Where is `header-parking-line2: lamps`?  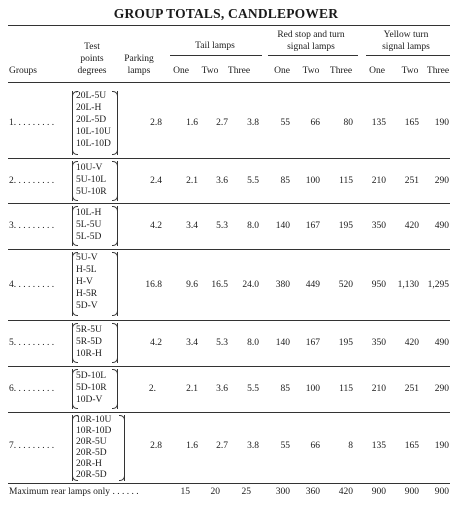 header-parking-line2: lamps is located at coordinates (139, 71).